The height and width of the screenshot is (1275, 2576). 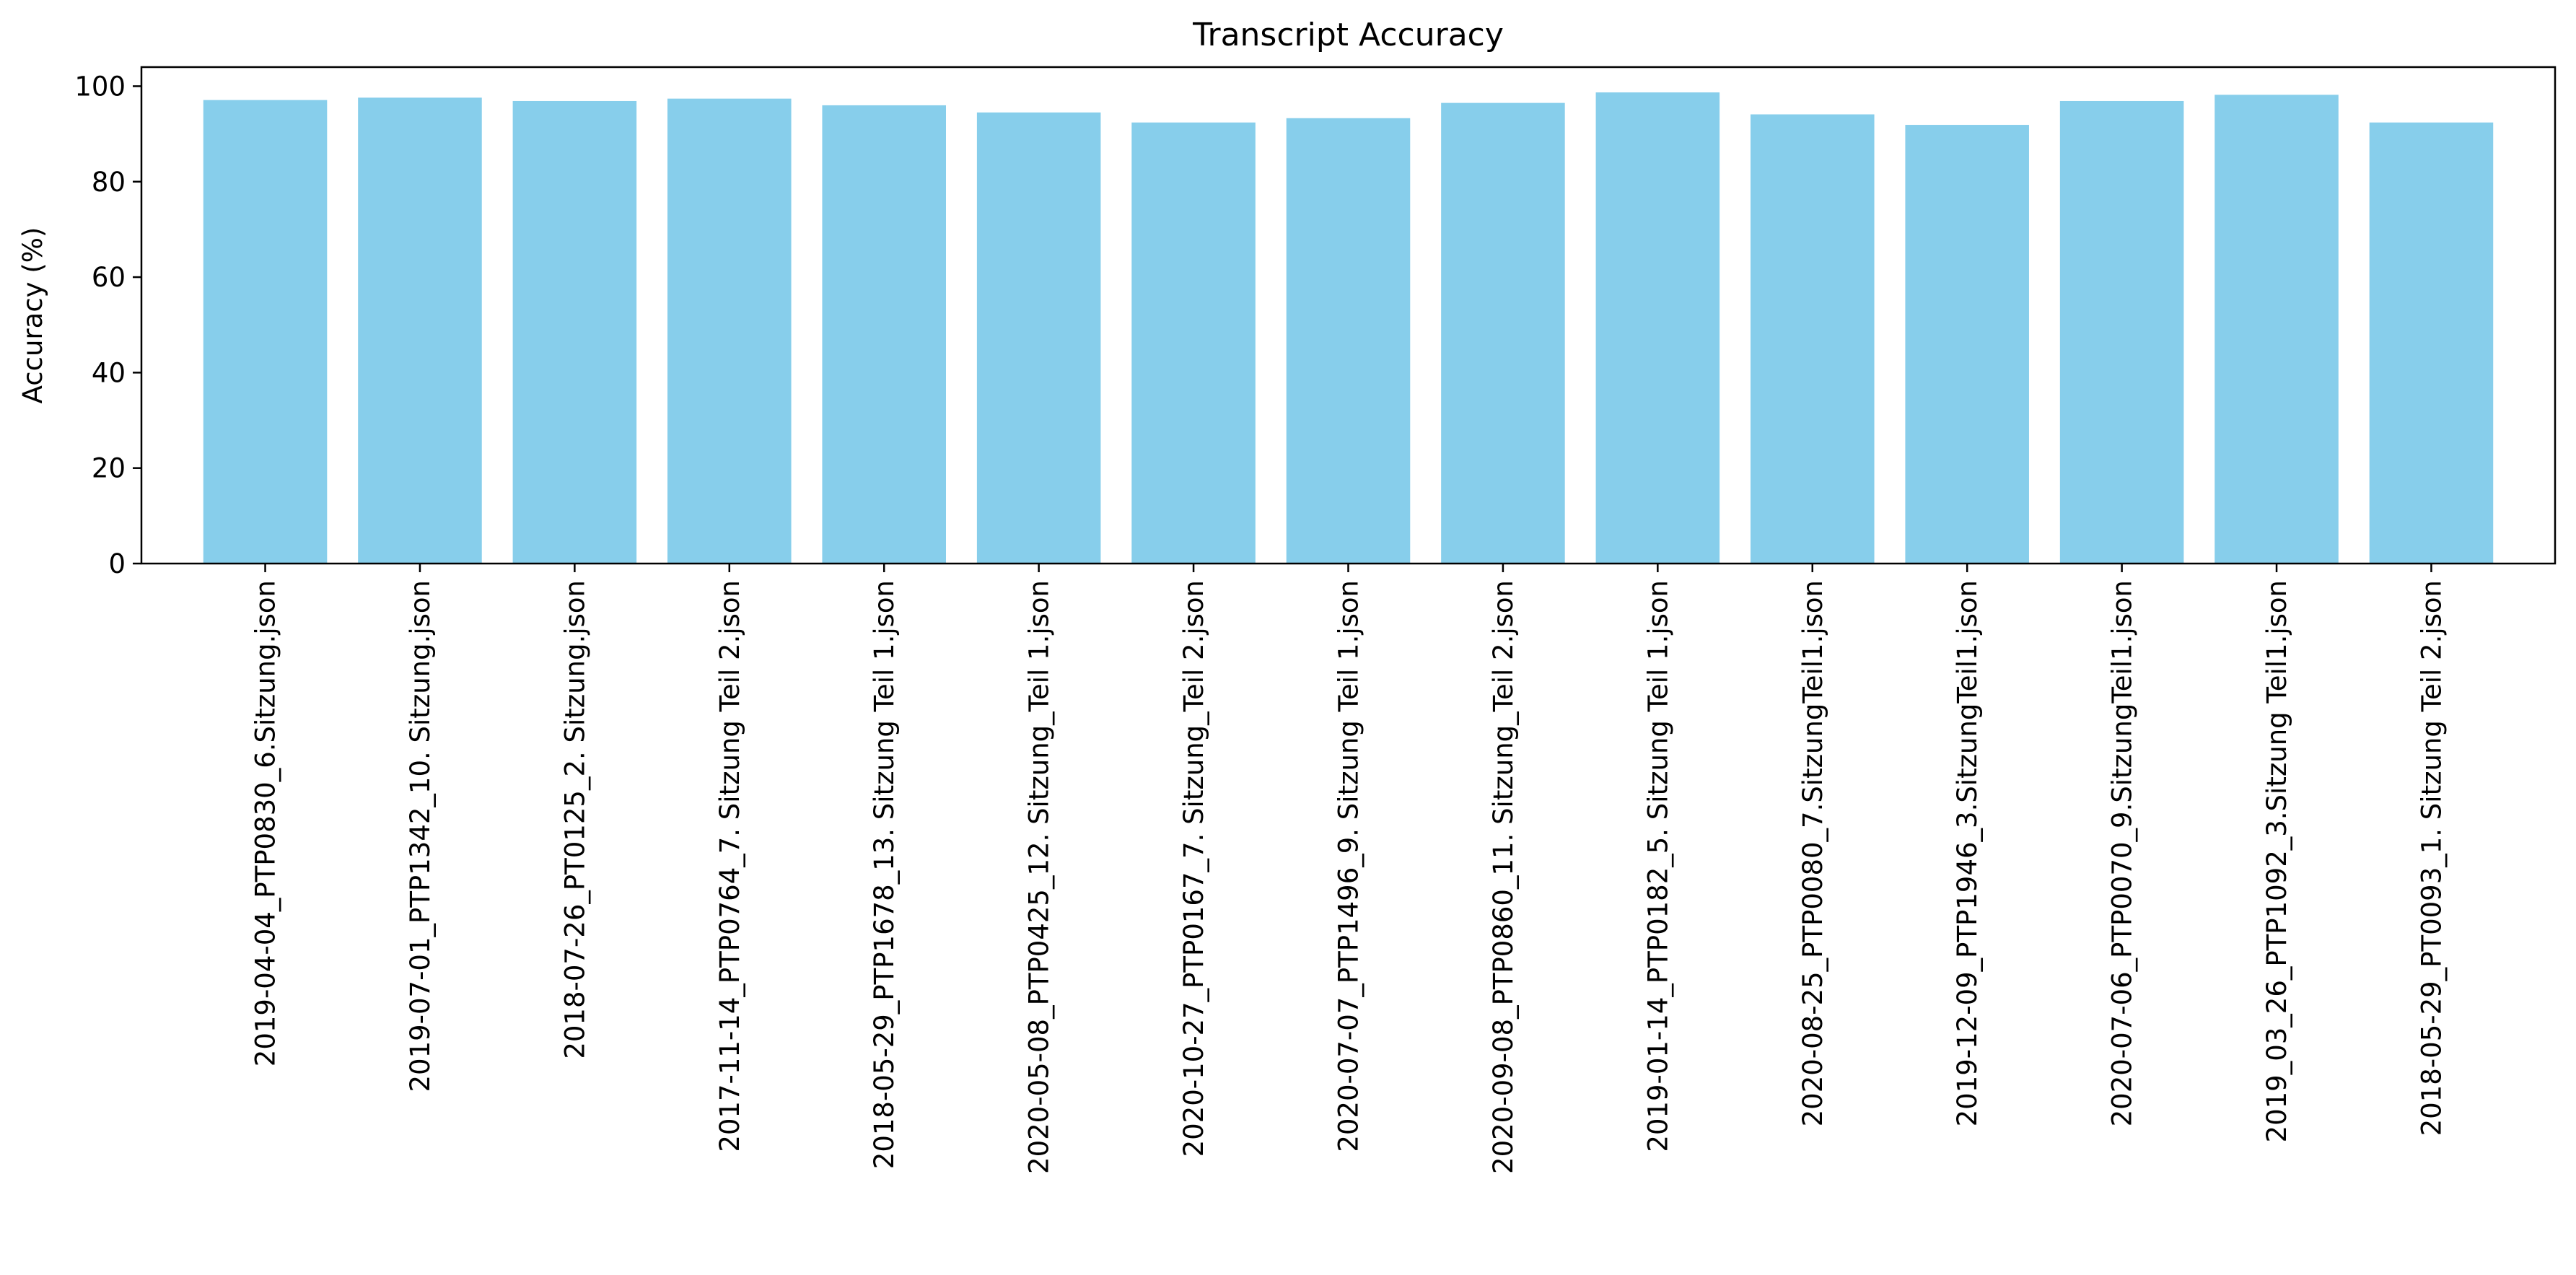 I want to click on x-tick-label: 2020-08-25_PTP0080_7.SitzungTeil1.json, so click(x=1813, y=853).